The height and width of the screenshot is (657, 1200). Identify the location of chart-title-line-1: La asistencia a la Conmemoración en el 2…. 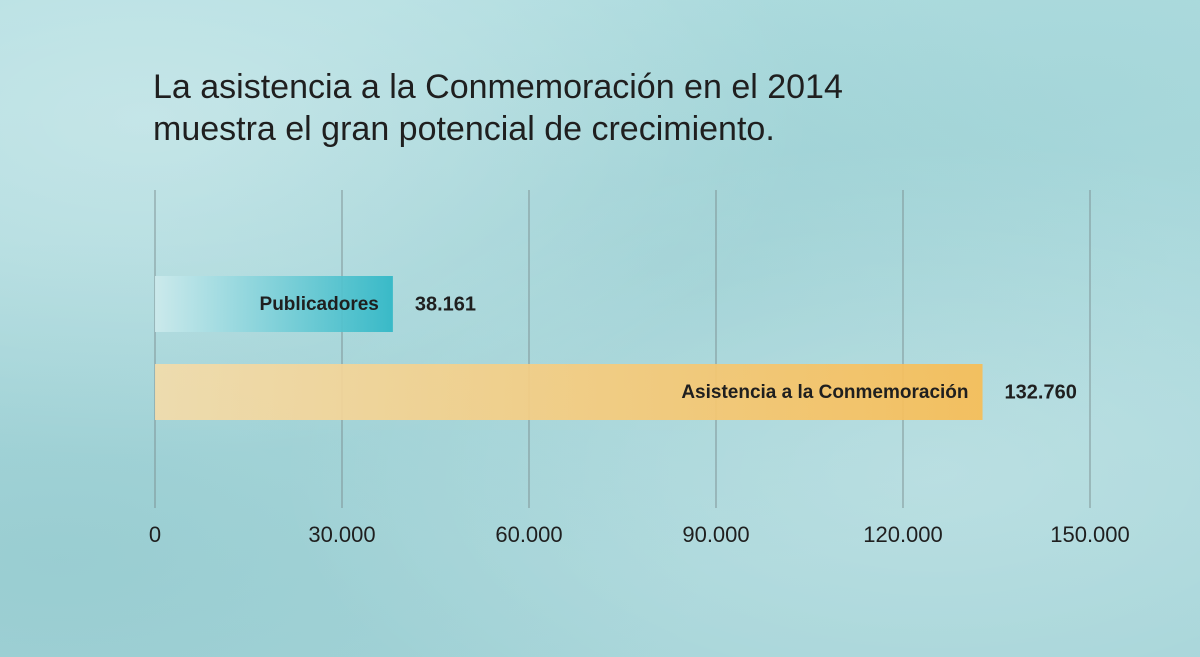
(498, 87).